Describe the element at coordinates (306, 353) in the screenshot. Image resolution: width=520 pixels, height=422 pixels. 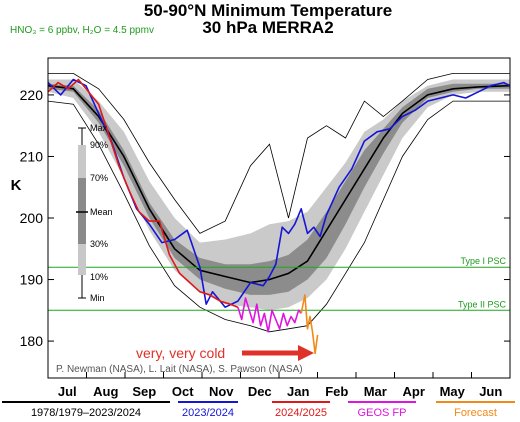
I see `annotation-arrow-head` at that location.